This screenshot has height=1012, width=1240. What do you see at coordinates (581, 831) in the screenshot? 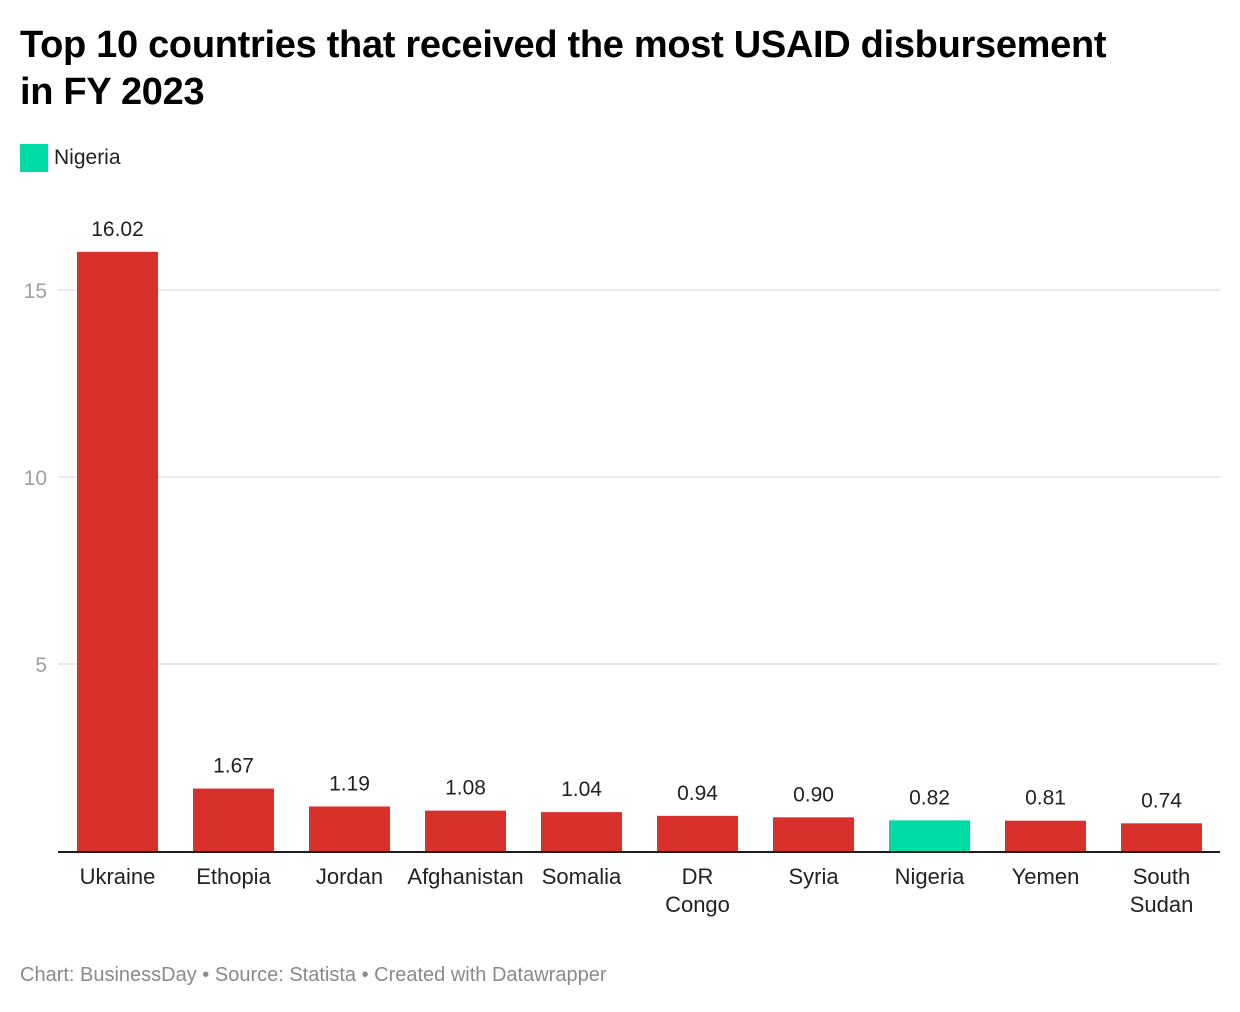
I see `bar-somalia` at bounding box center [581, 831].